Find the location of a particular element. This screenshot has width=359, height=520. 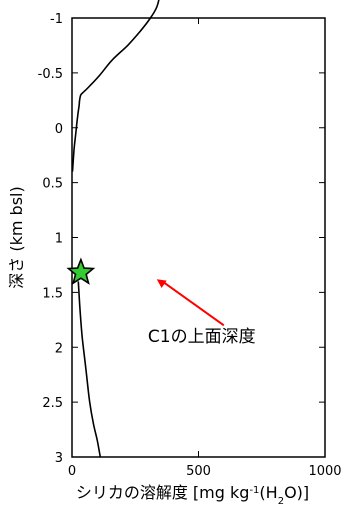

annotation-layer: C1の上面深度 is located at coordinates (202, 313).